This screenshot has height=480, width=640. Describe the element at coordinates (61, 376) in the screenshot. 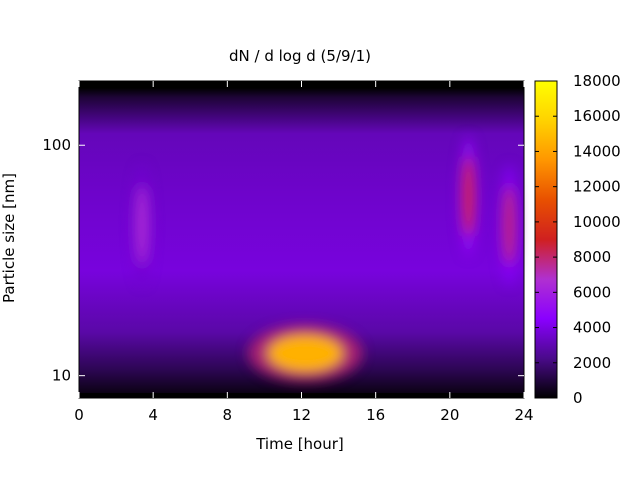

I see `y-tick-label: 10` at that location.